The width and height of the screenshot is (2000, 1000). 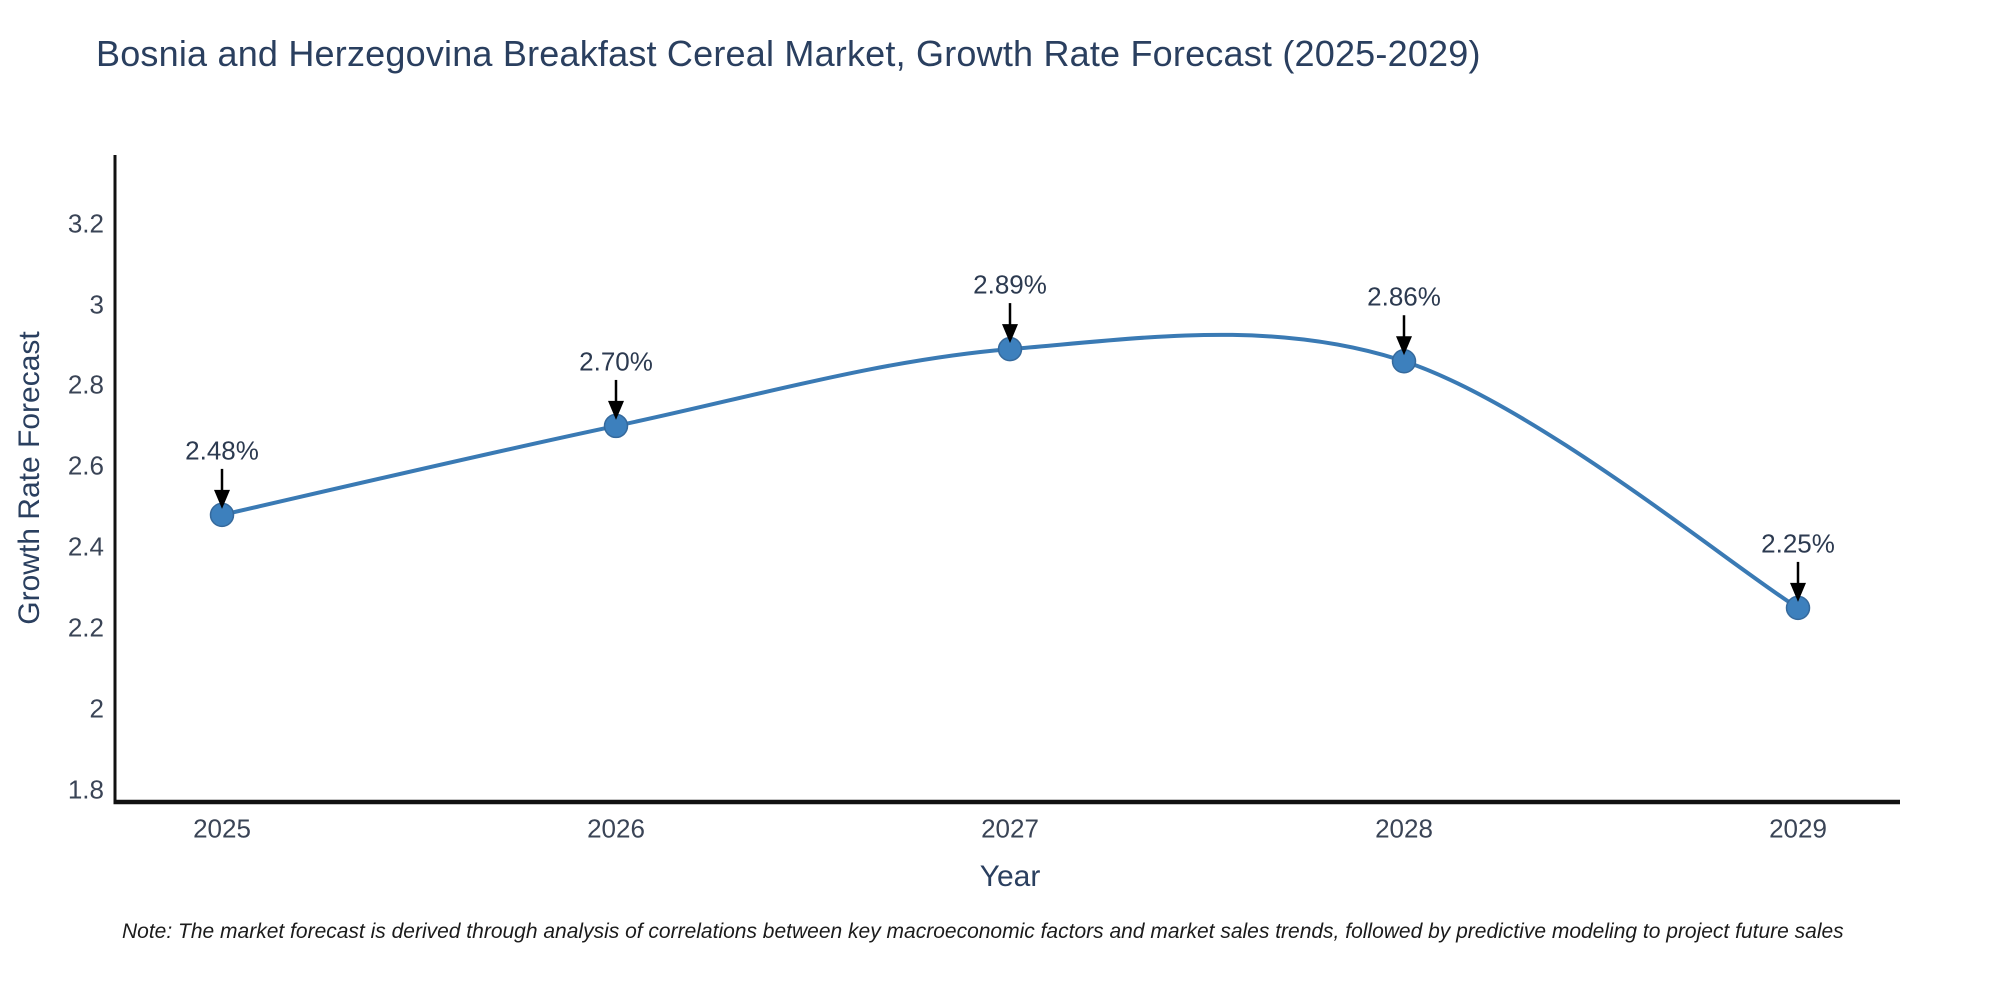 I want to click on point-value-label: 2.86%, so click(x=1404, y=296).